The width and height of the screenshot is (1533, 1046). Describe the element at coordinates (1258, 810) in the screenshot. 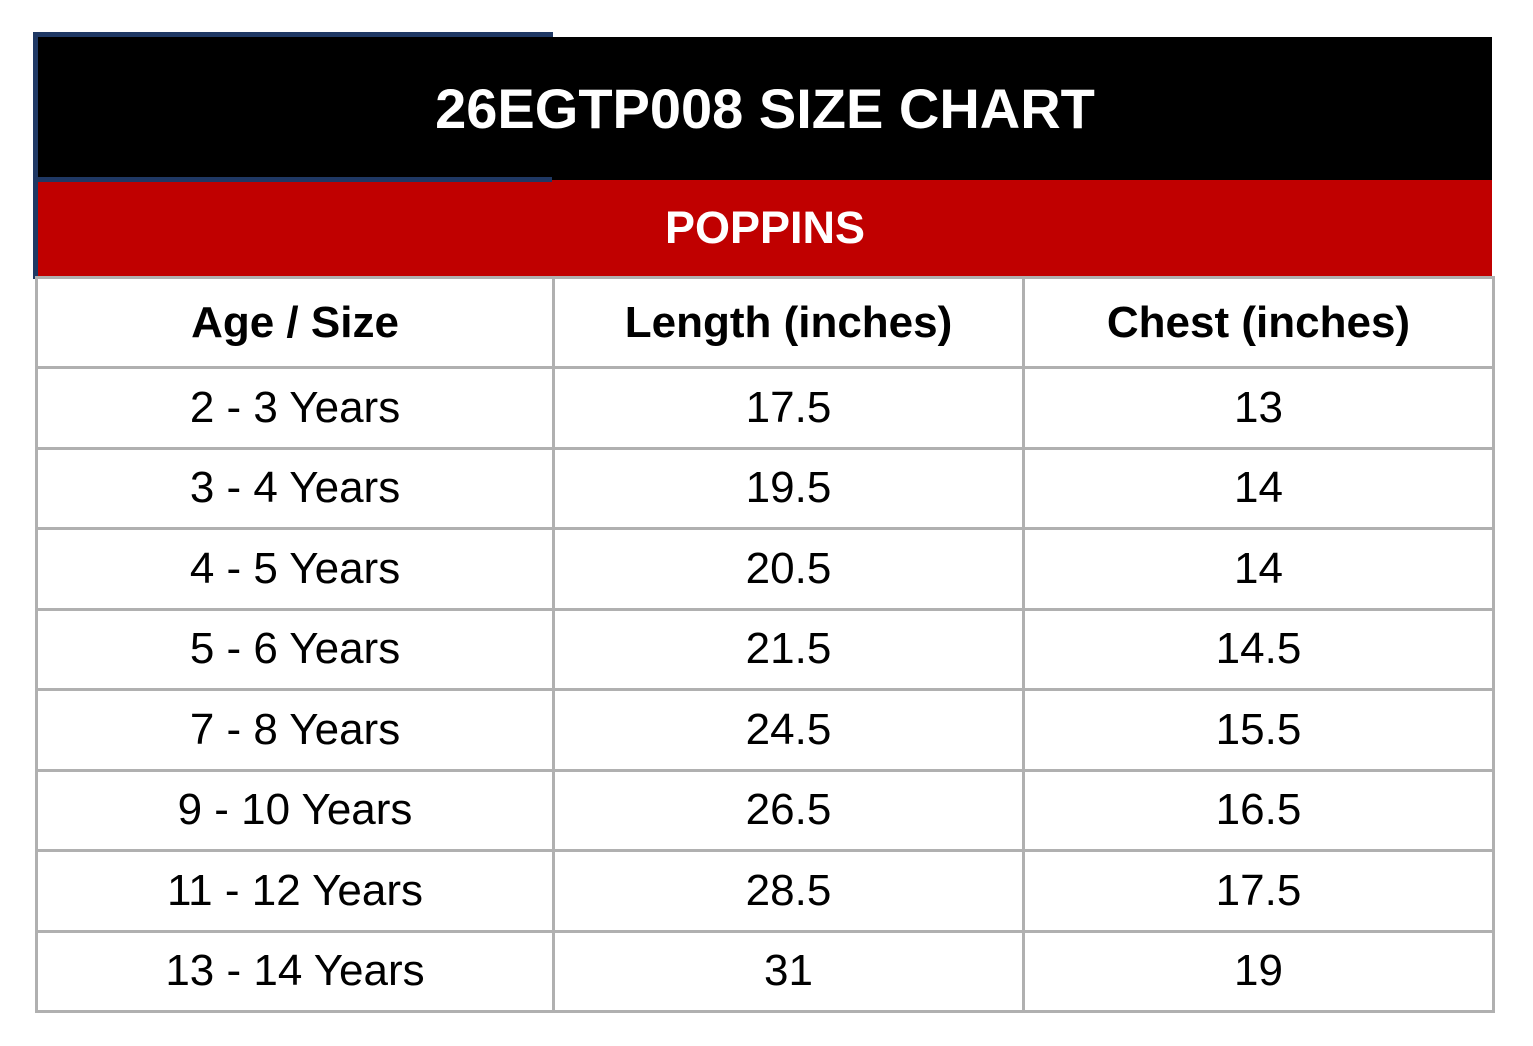

I see `table-cell: 16.5` at that location.